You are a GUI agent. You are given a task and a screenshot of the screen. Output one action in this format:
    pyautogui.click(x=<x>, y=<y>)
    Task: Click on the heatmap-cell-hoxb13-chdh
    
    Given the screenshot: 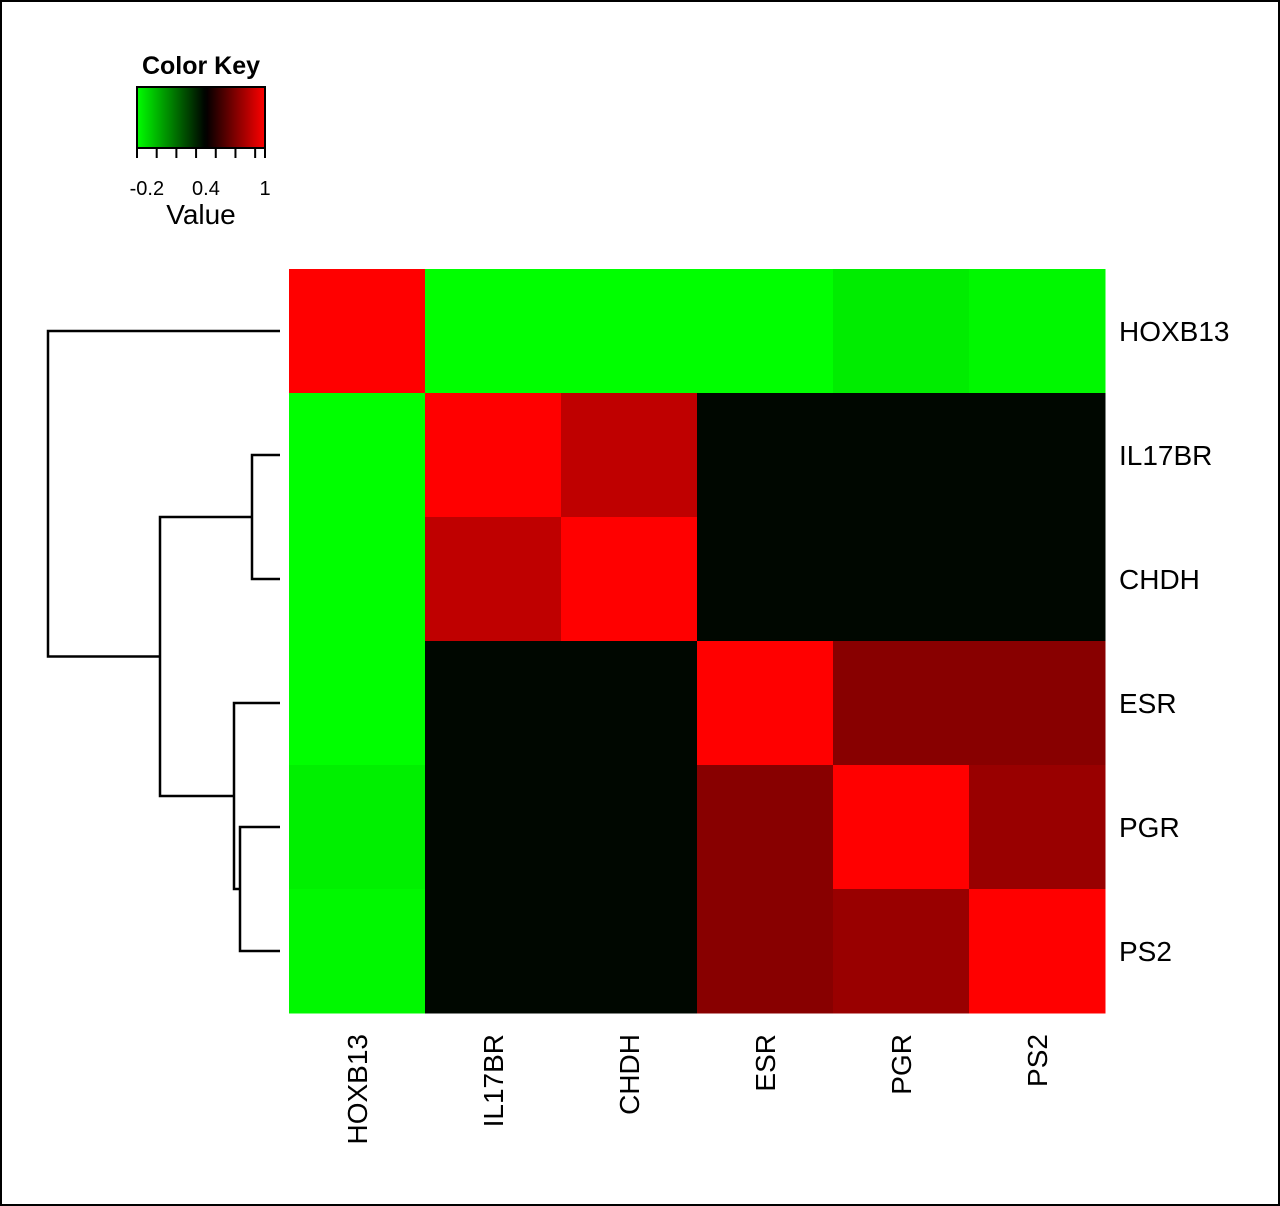 What is the action you would take?
    pyautogui.click(x=629, y=331)
    